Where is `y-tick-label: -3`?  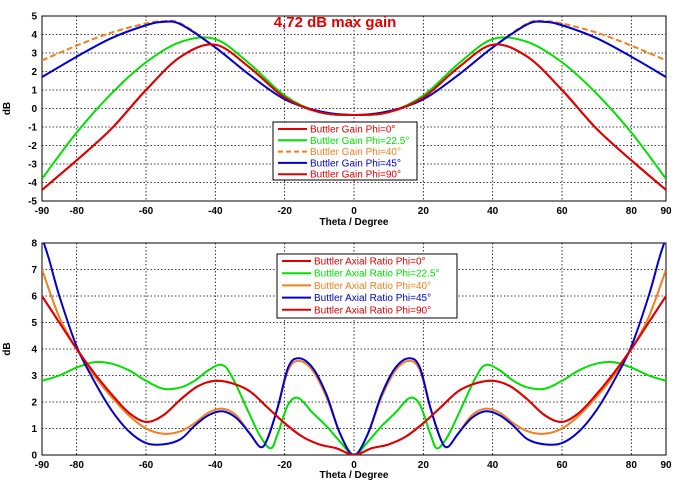 y-tick-label: -3 is located at coordinates (32, 165).